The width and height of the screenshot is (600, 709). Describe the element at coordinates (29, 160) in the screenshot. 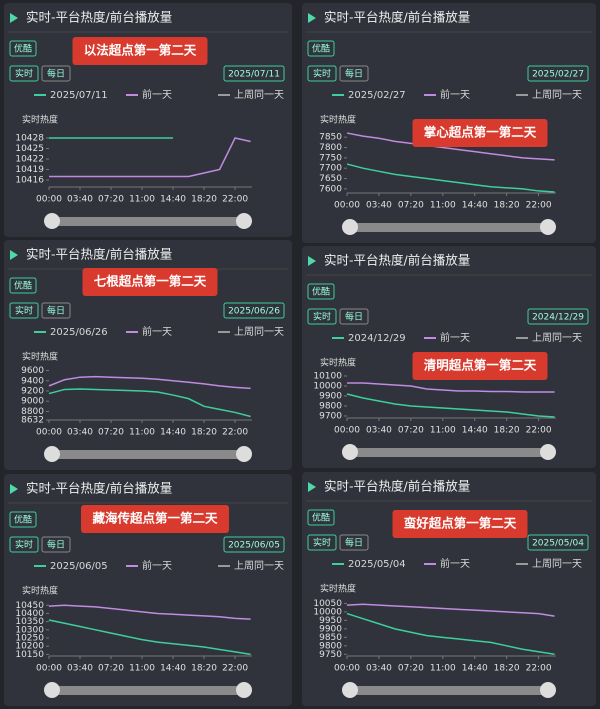

I see `y-tick-label: 10422` at that location.